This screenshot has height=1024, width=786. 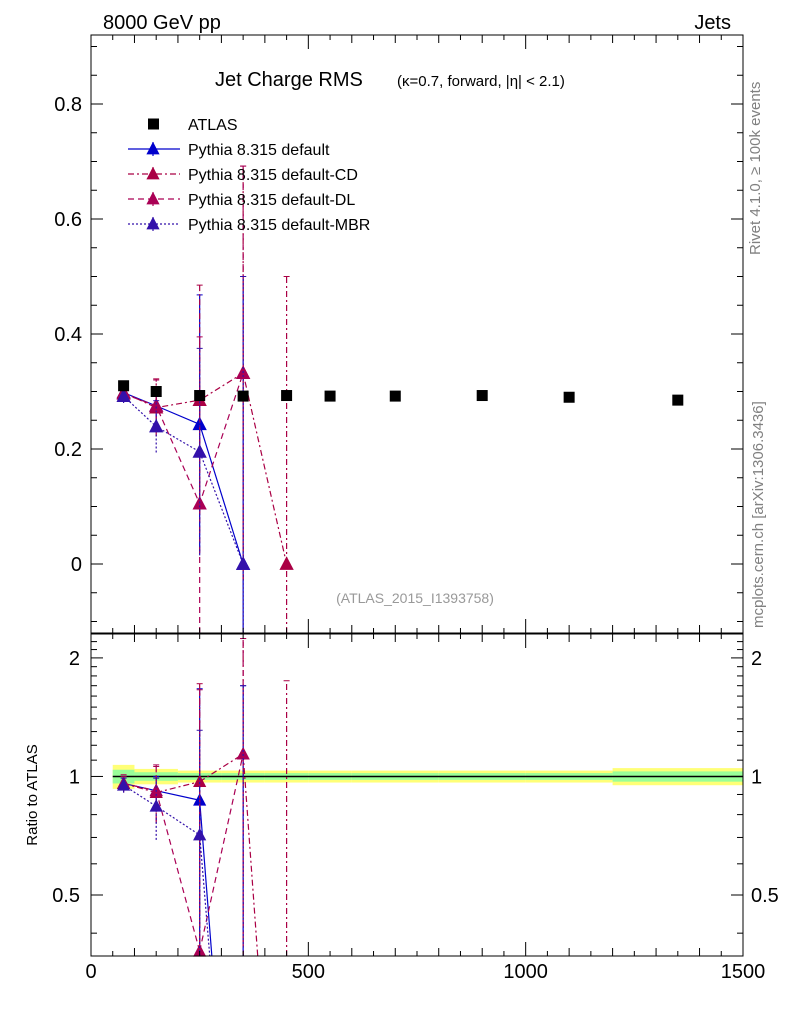 I want to click on rivet-label: Rivet 4.1.0, ≥ 100k events, so click(x=755, y=168).